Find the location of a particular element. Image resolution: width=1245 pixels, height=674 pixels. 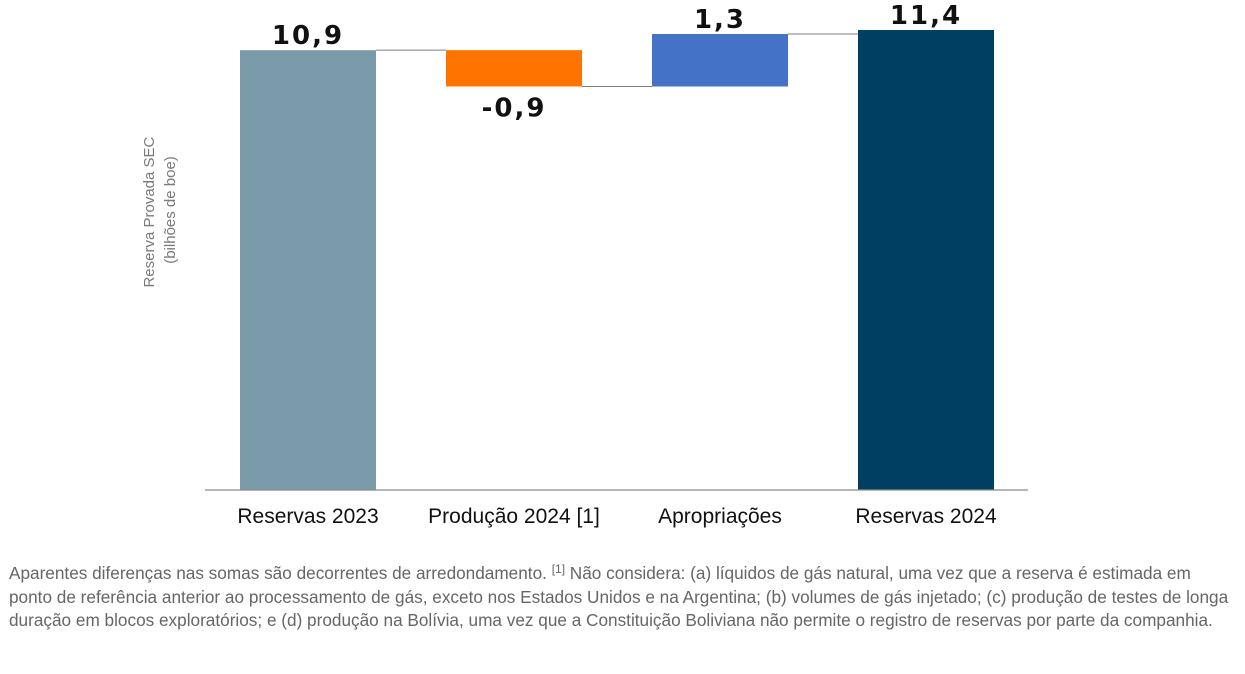

category-label-apropriacoes: Apropriações is located at coordinates (720, 516).